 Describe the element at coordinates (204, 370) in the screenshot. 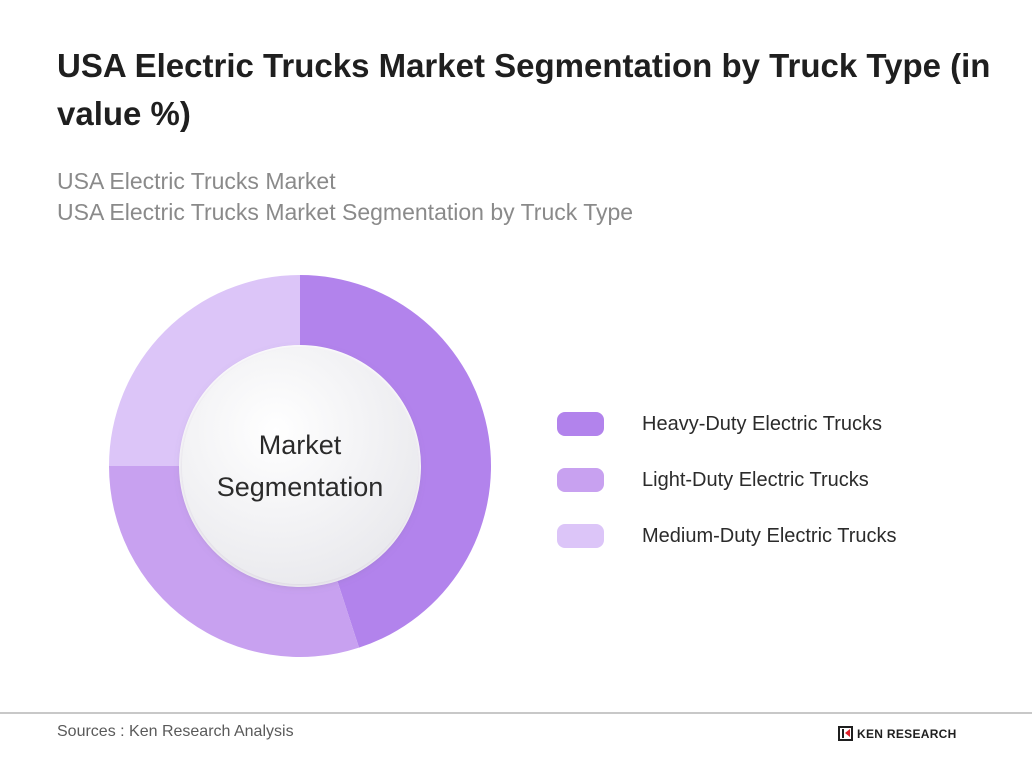

I see `donut-slice-medium-duty-electric-trucks` at that location.